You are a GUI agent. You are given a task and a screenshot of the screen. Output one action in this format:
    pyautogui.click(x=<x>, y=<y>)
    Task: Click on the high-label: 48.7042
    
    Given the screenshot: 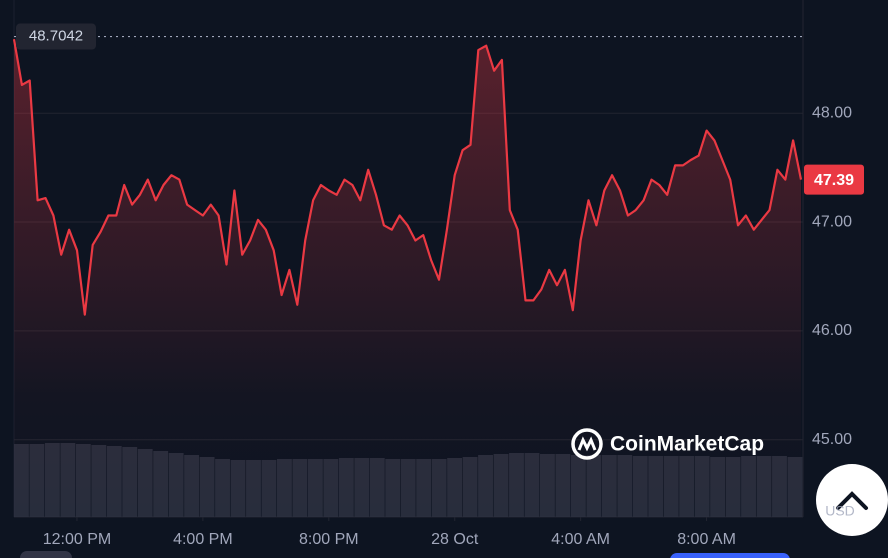 What is the action you would take?
    pyautogui.click(x=56, y=36)
    